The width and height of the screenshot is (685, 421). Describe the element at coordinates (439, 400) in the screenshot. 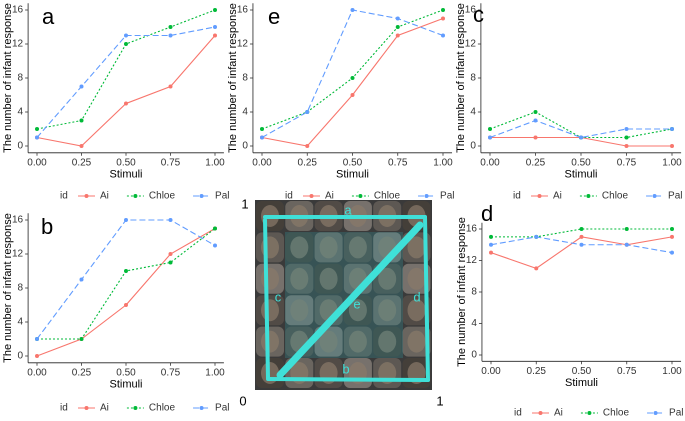

I see `corner-label: 1` at that location.